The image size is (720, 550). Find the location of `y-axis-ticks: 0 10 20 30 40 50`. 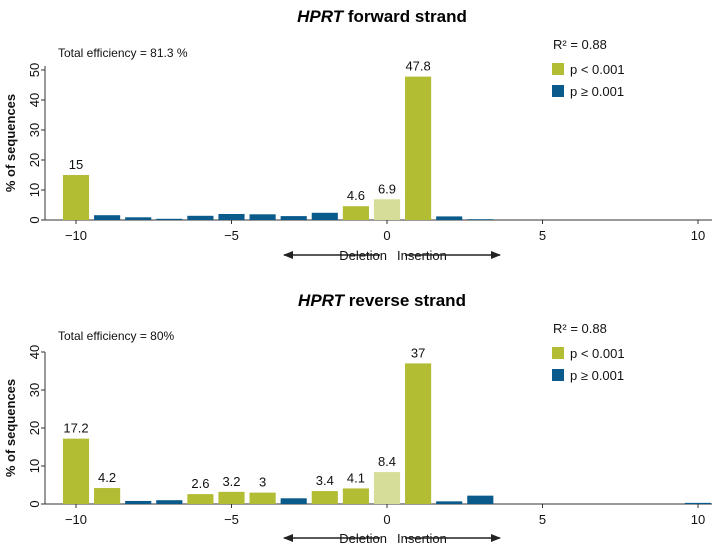

y-axis-ticks: 0 10 20 30 40 50 is located at coordinates (36, 143).